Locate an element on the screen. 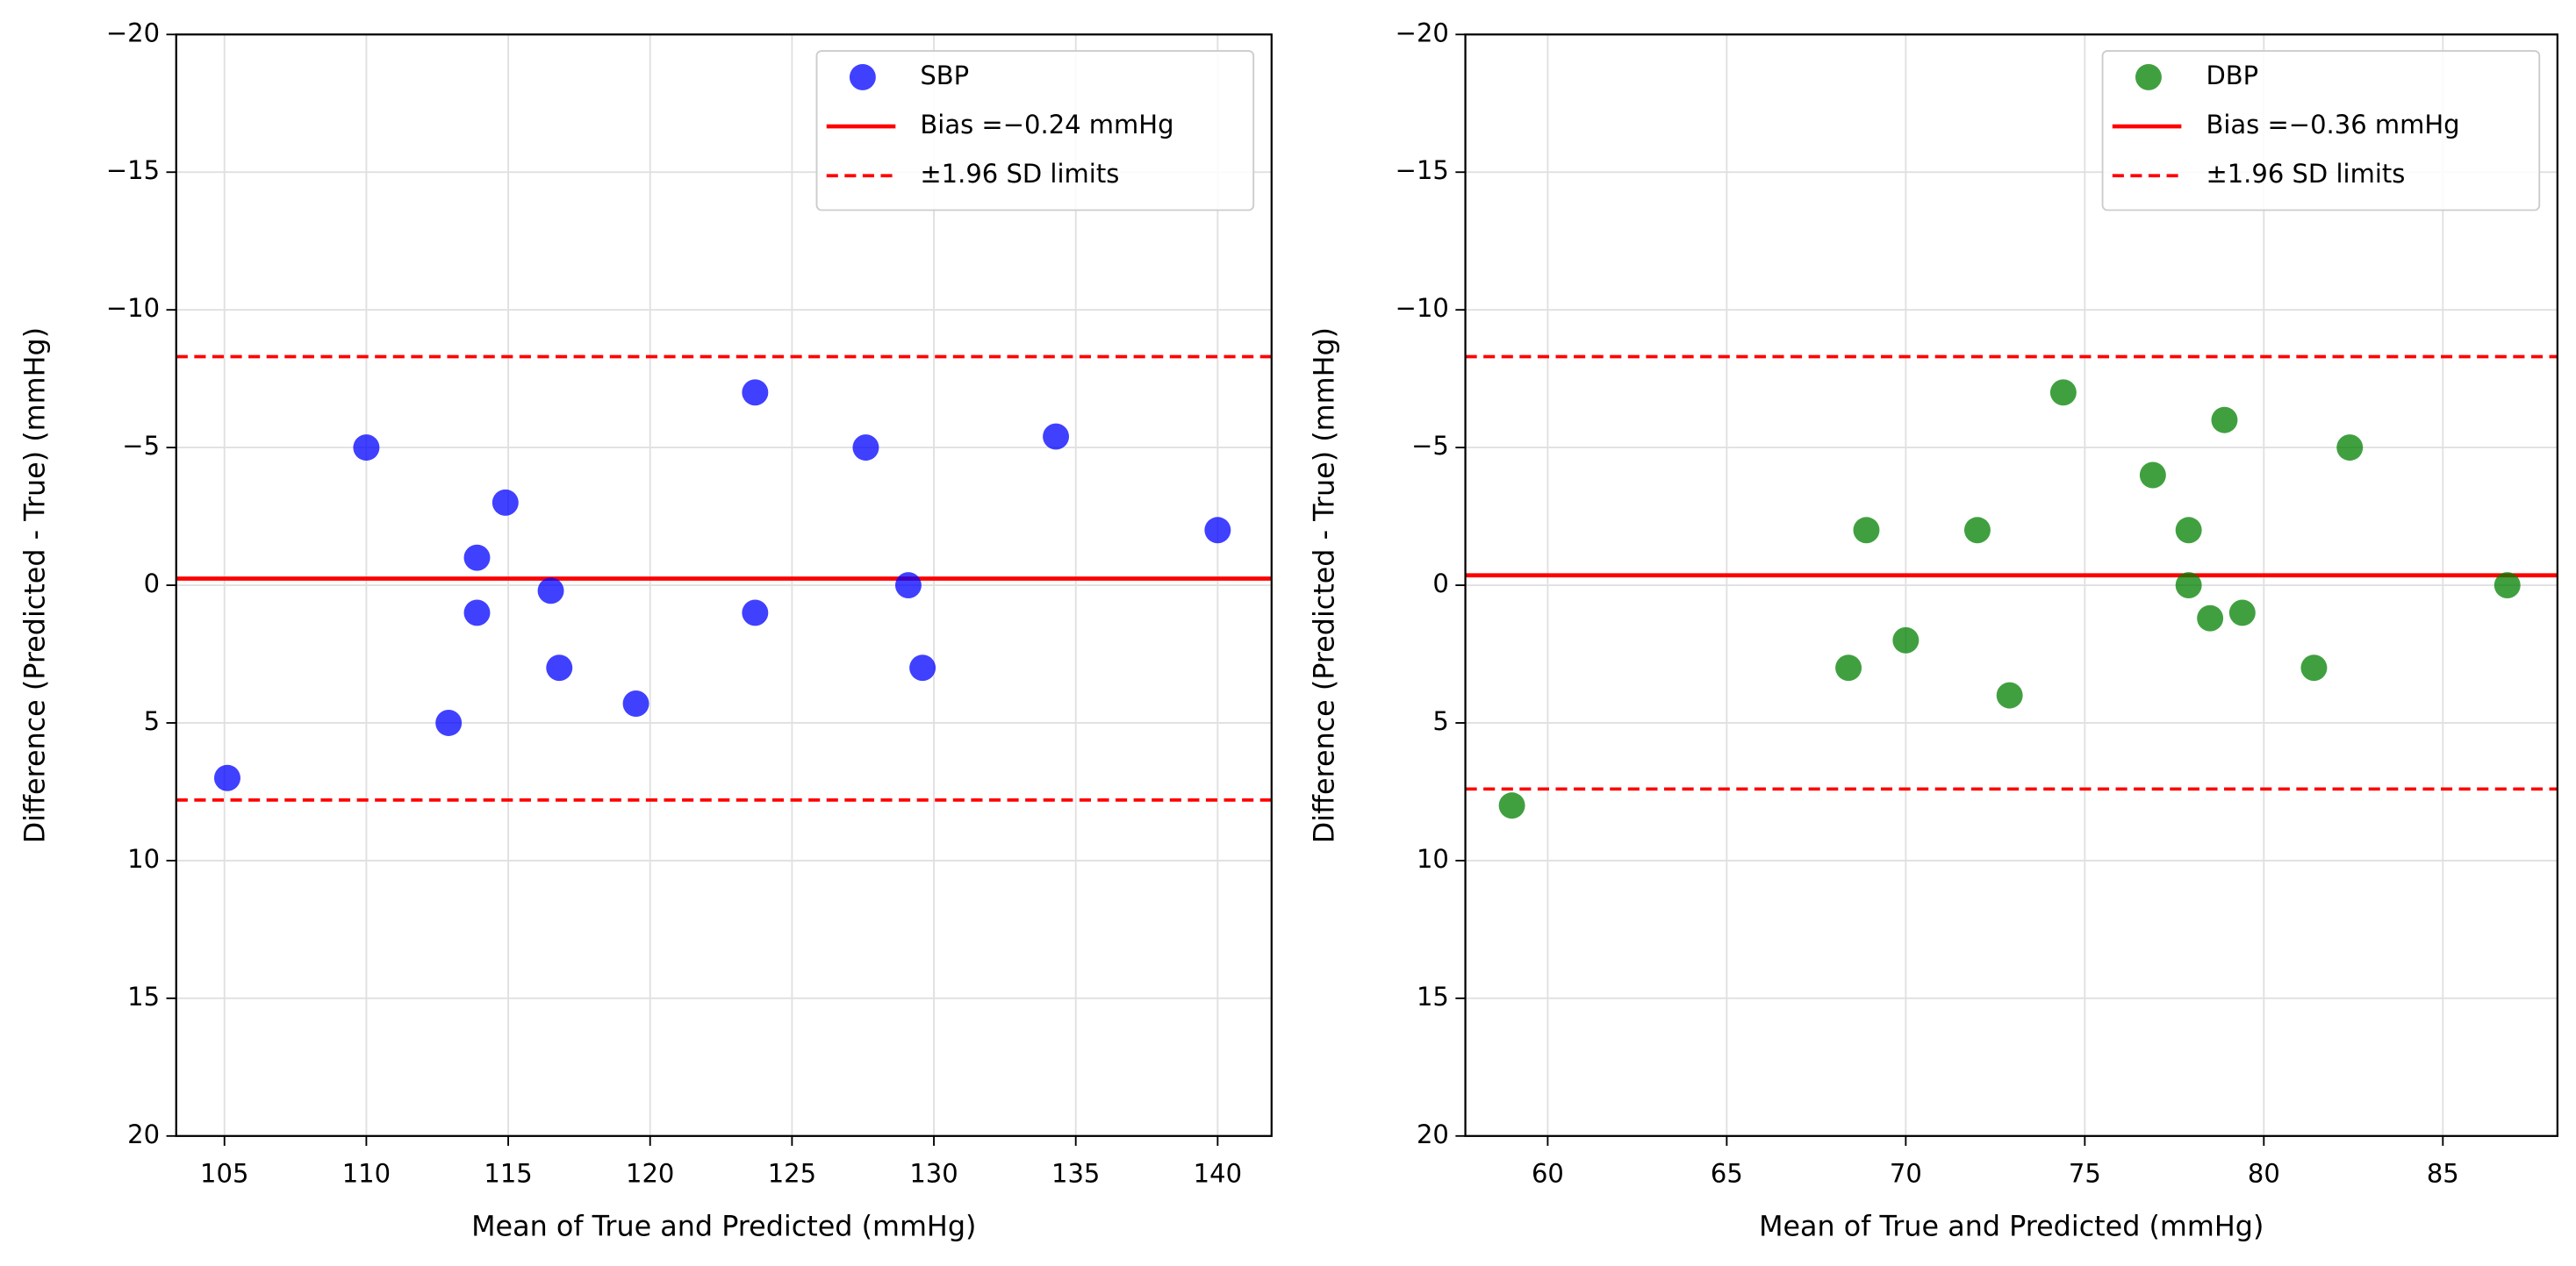 This screenshot has height=1266, width=2576. legend: SBP Bias =−0.24 mmHg ±1.96 SD limits is located at coordinates (1035, 130).